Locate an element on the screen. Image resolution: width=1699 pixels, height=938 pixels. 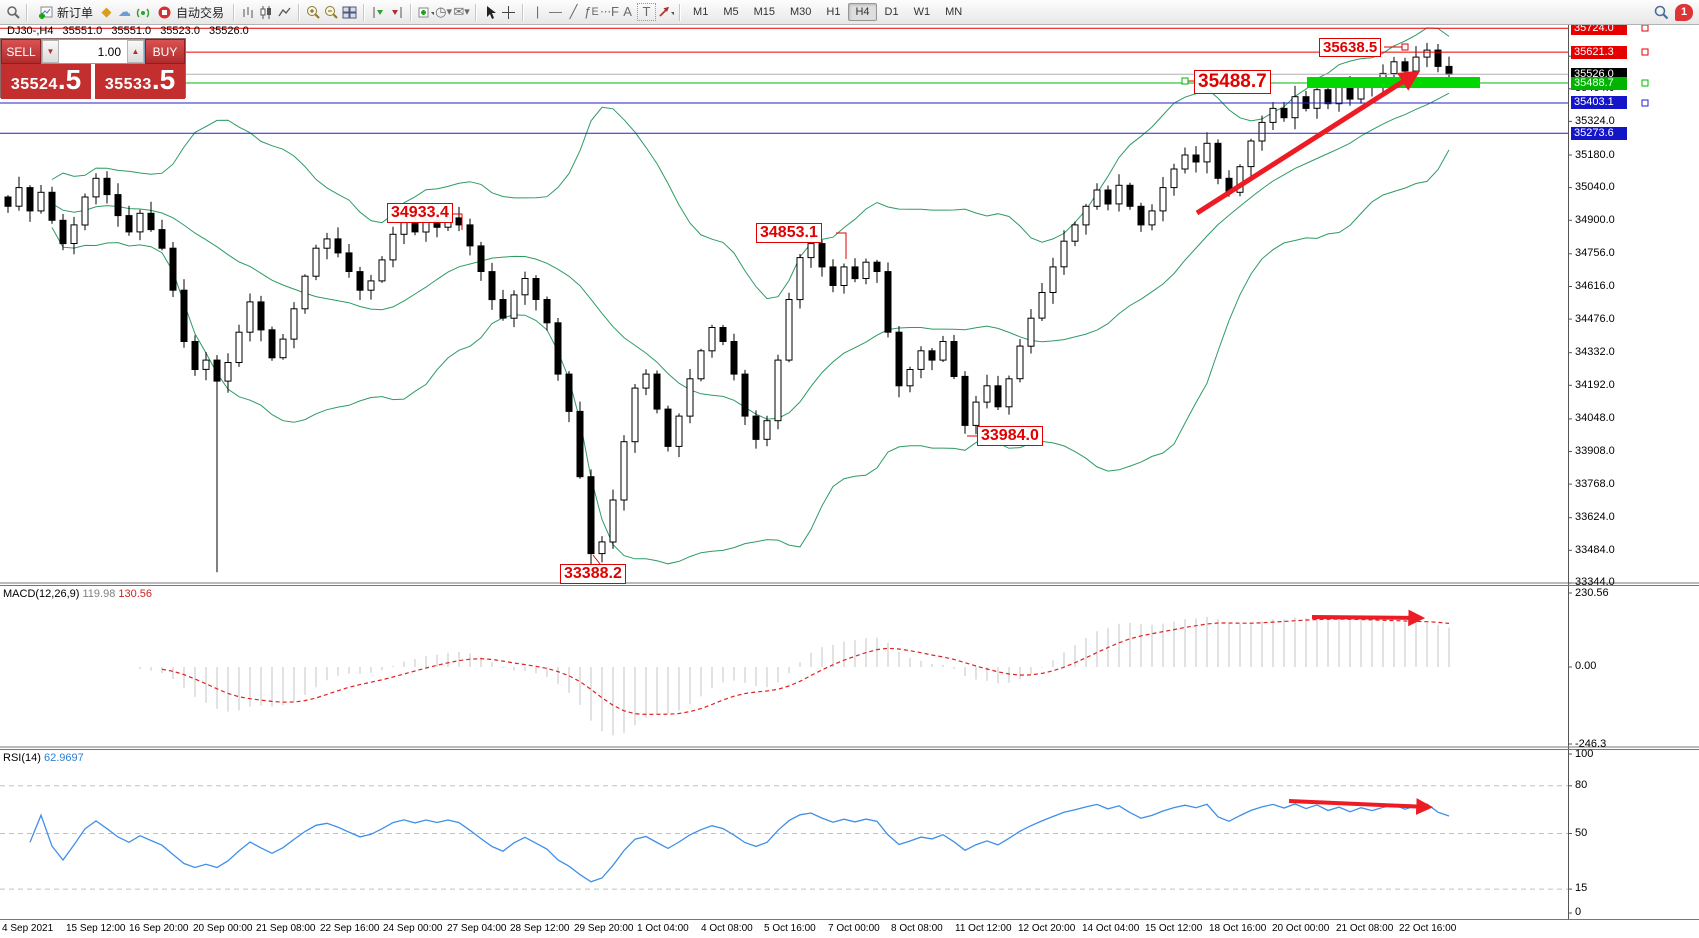
rsi-scale-80: 80 is located at coordinates (1581, 785).